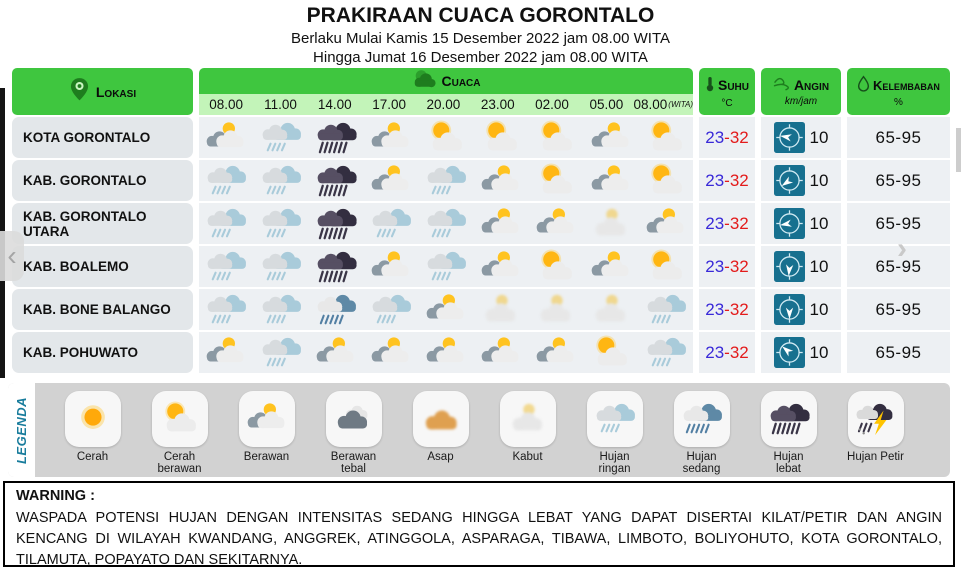 The height and width of the screenshot is (570, 961). Describe the element at coordinates (811, 85) in the screenshot. I see `column-label: Angin` at that location.